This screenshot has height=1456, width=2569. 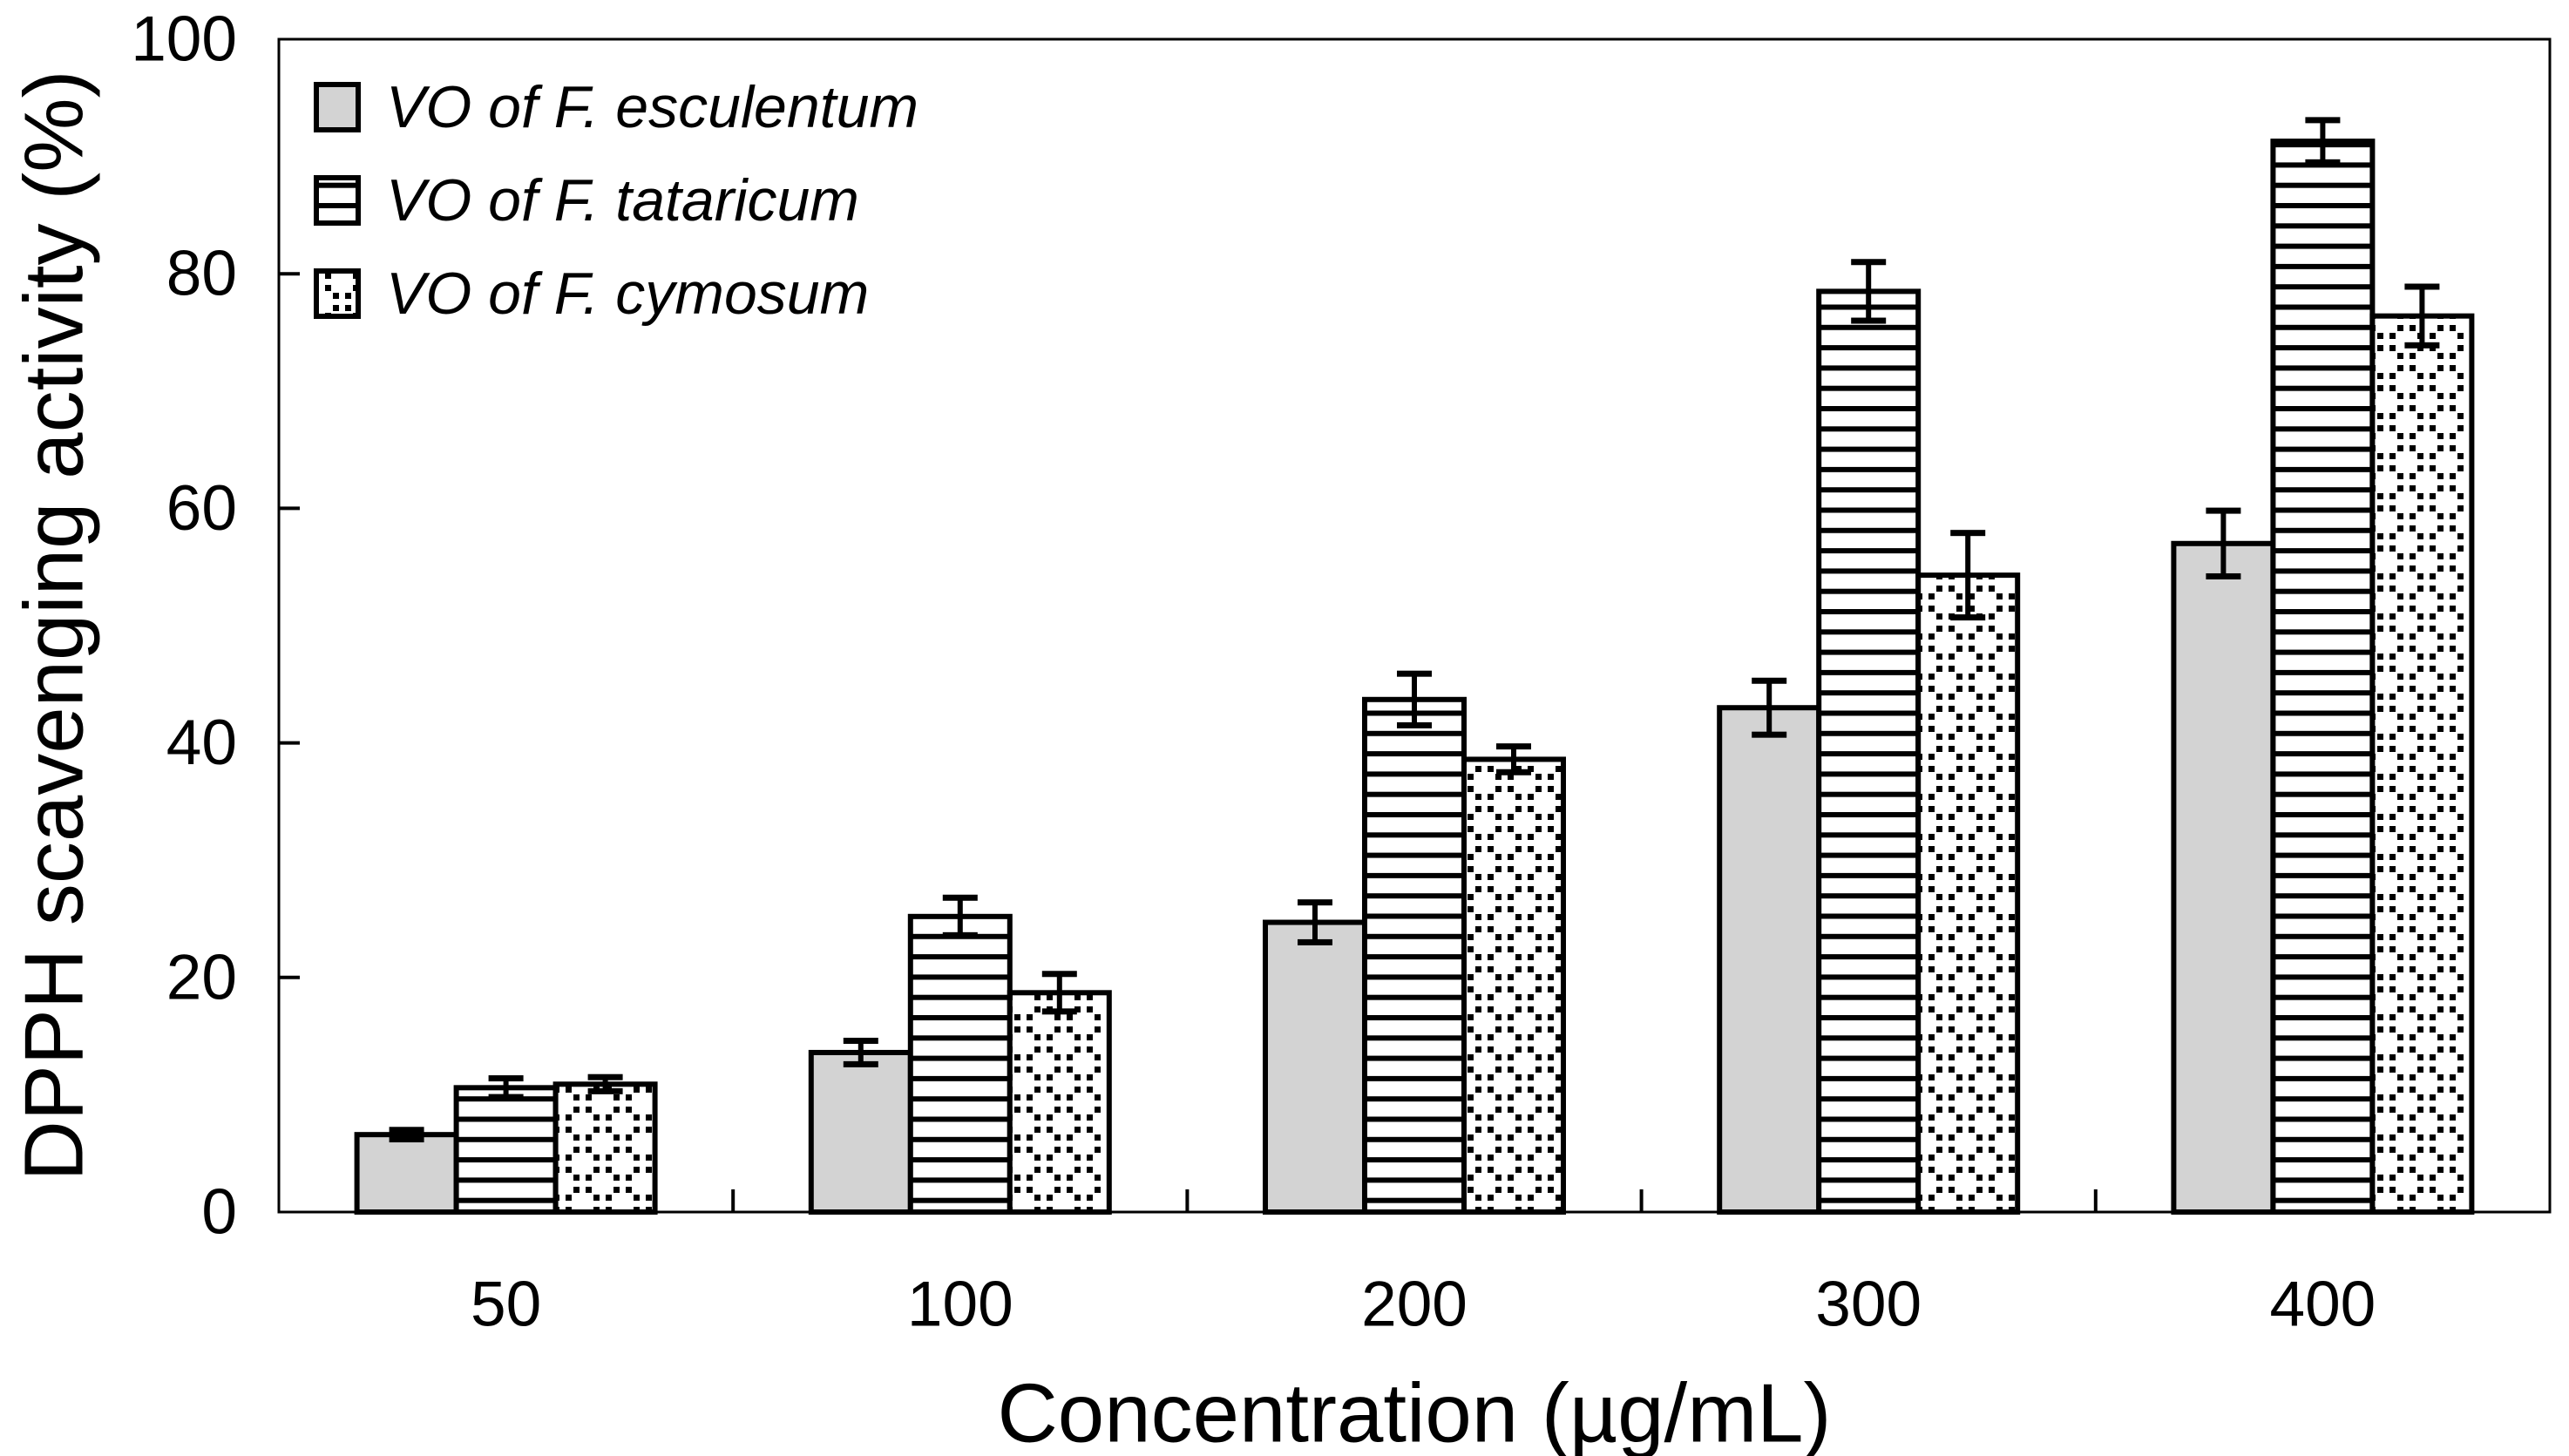 What do you see at coordinates (54, 625) in the screenshot?
I see `y-axis-title: DPPH scavenging activity (%)` at bounding box center [54, 625].